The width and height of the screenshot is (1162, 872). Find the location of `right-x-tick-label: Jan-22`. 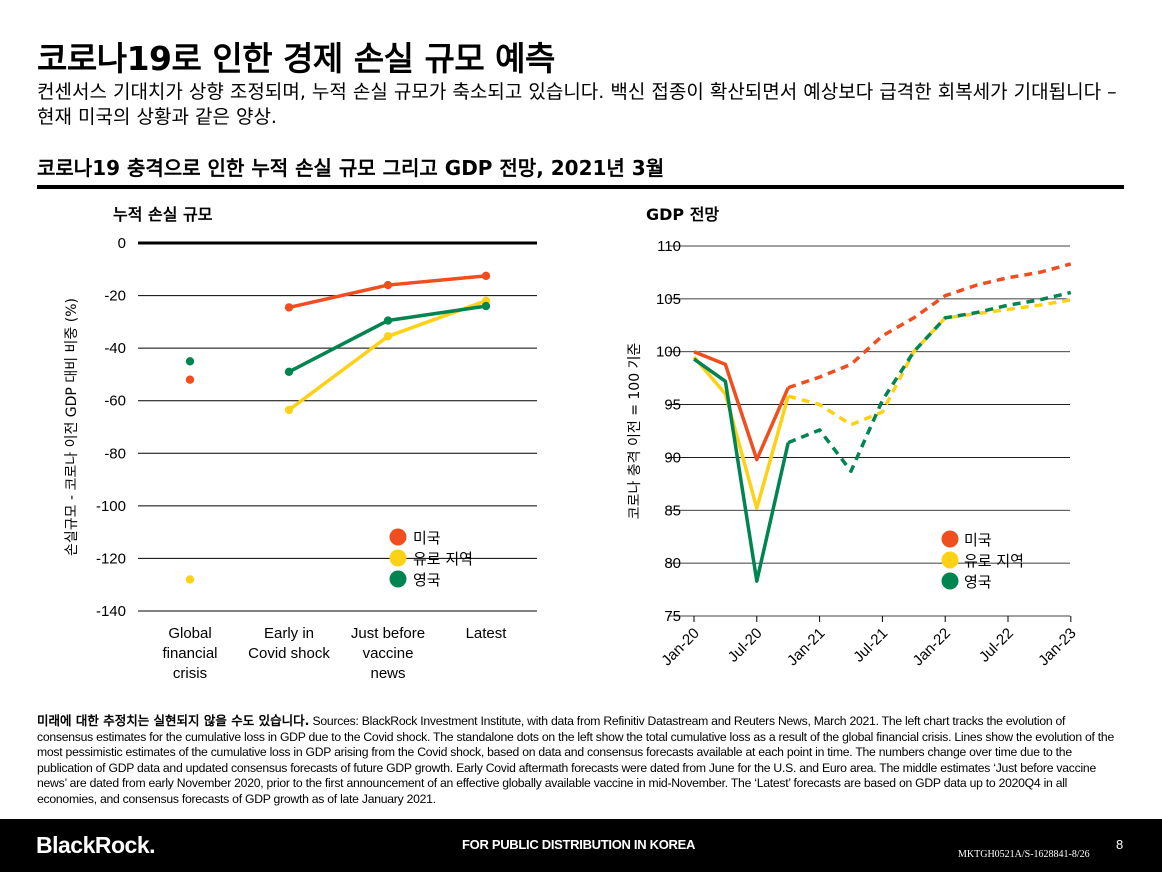

right-x-tick-label: Jan-22 is located at coordinates (932, 647).